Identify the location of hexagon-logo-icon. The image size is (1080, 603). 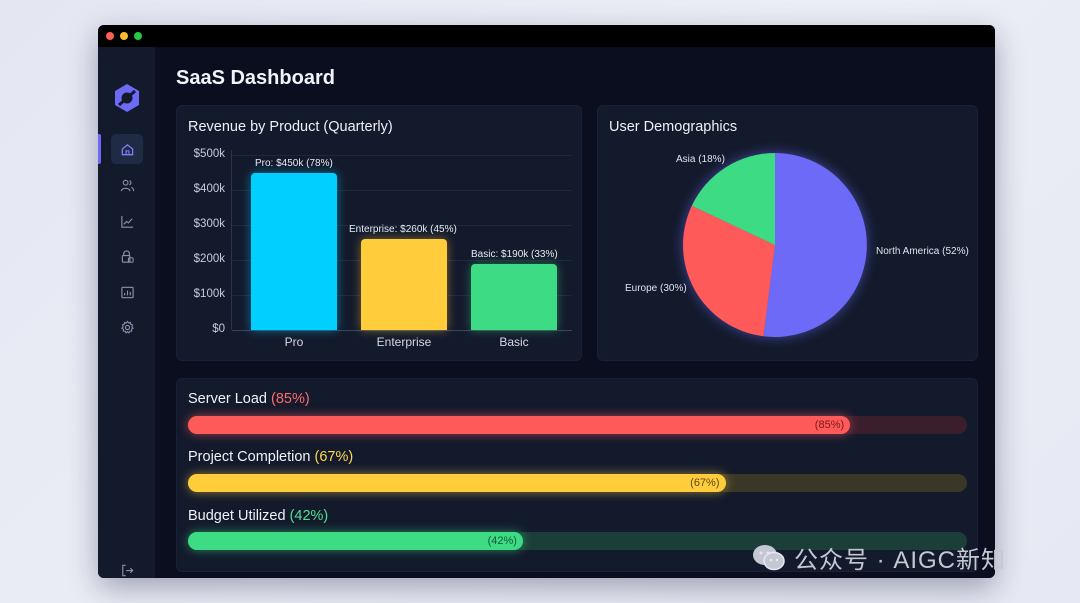
(127, 98).